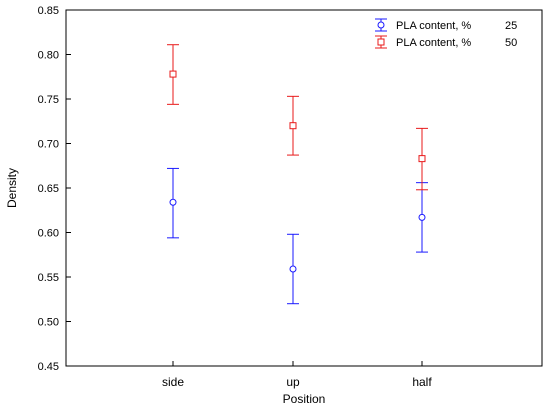  Describe the element at coordinates (381, 25) in the screenshot. I see `legend-marker-circle` at that location.